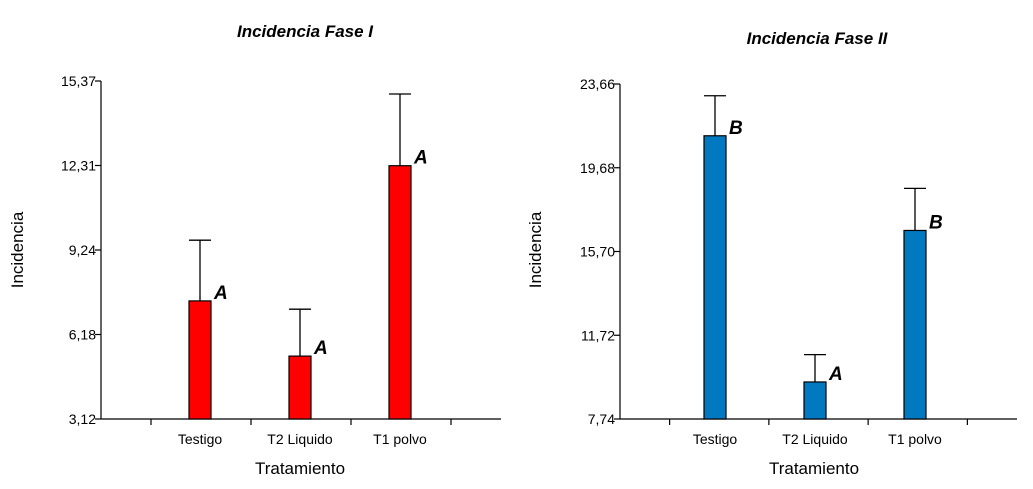 The width and height of the screenshot is (1033, 489). What do you see at coordinates (598, 335) in the screenshot?
I see `y-tick-label: 11,72` at bounding box center [598, 335].